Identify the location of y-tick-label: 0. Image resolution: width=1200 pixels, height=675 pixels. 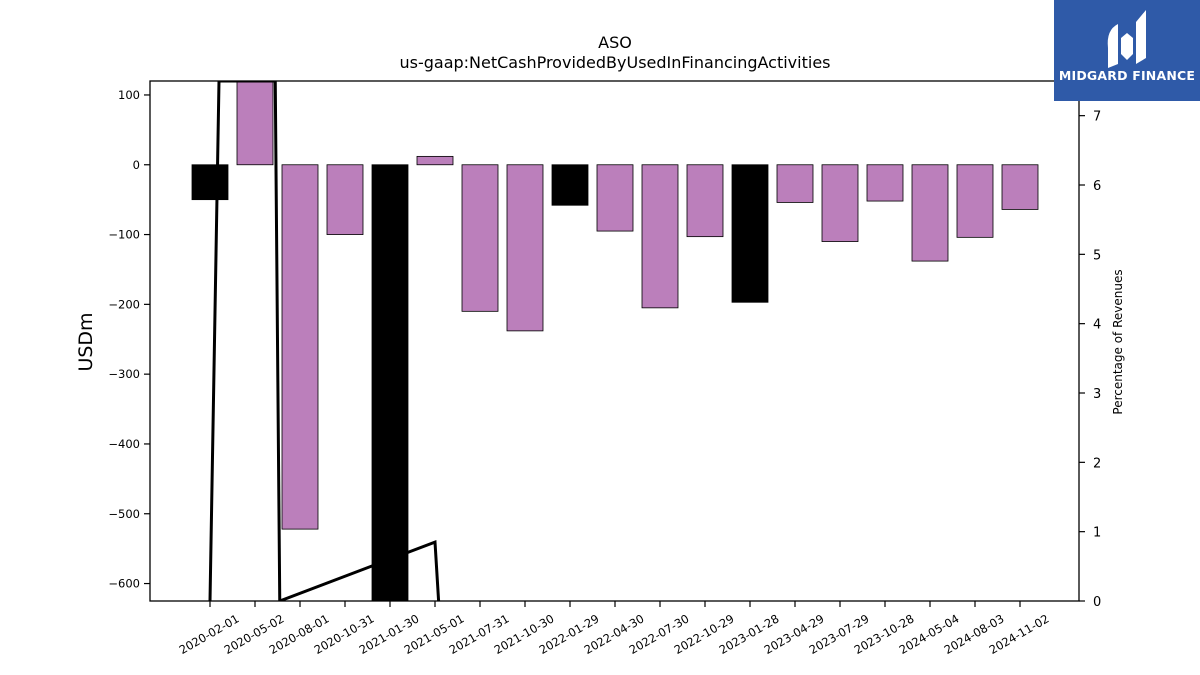
(136, 165).